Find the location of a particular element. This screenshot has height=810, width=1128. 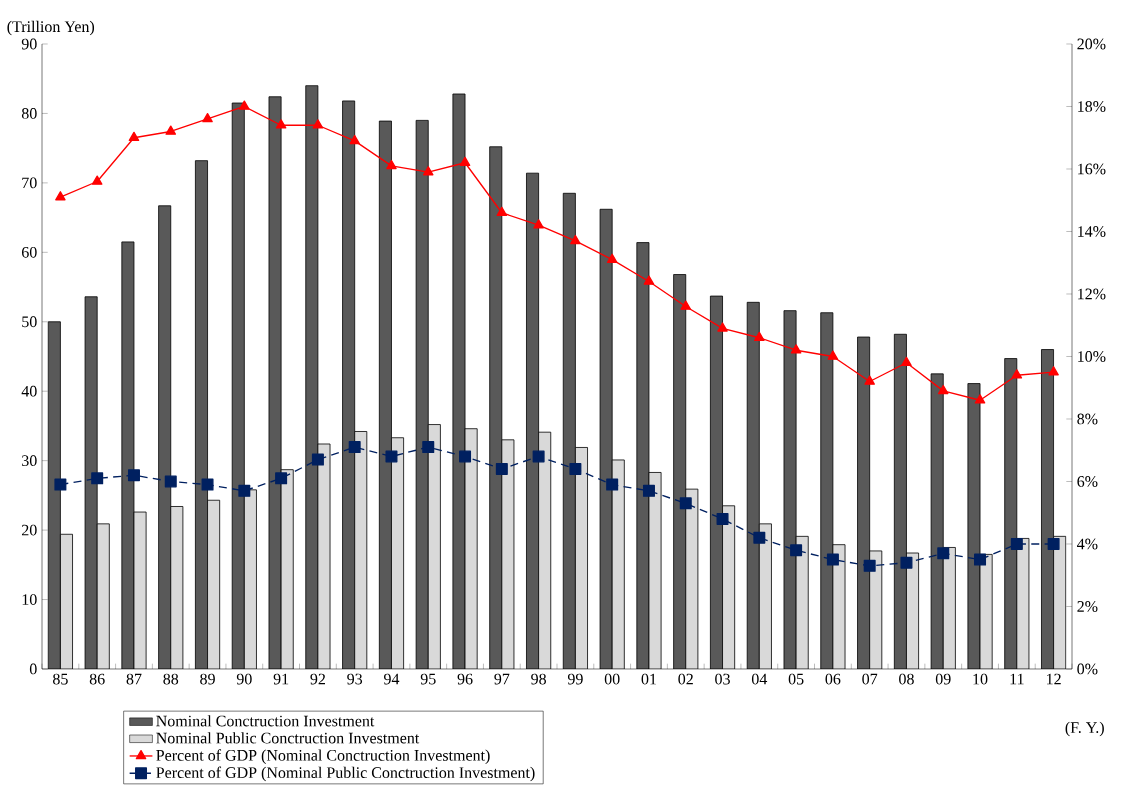

x-tick-label: 87 is located at coordinates (134, 679).